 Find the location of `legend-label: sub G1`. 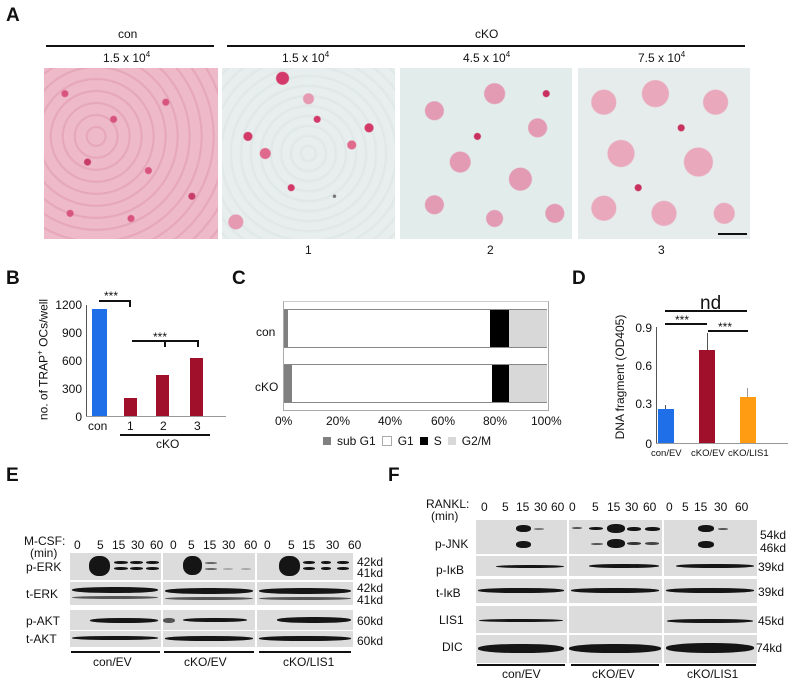

legend-label: sub G1 is located at coordinates (356, 441).